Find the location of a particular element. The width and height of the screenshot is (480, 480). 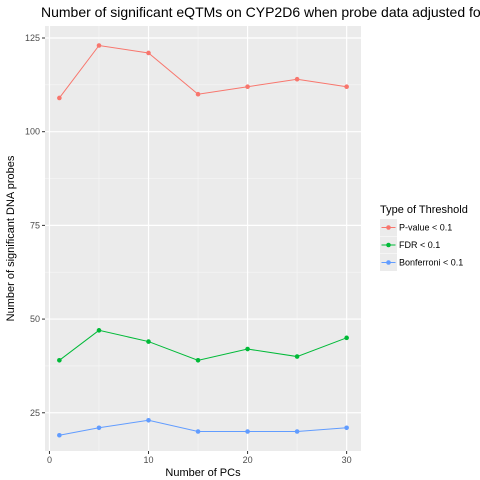

legend-item: P-value < 0.1 is located at coordinates (416, 227).